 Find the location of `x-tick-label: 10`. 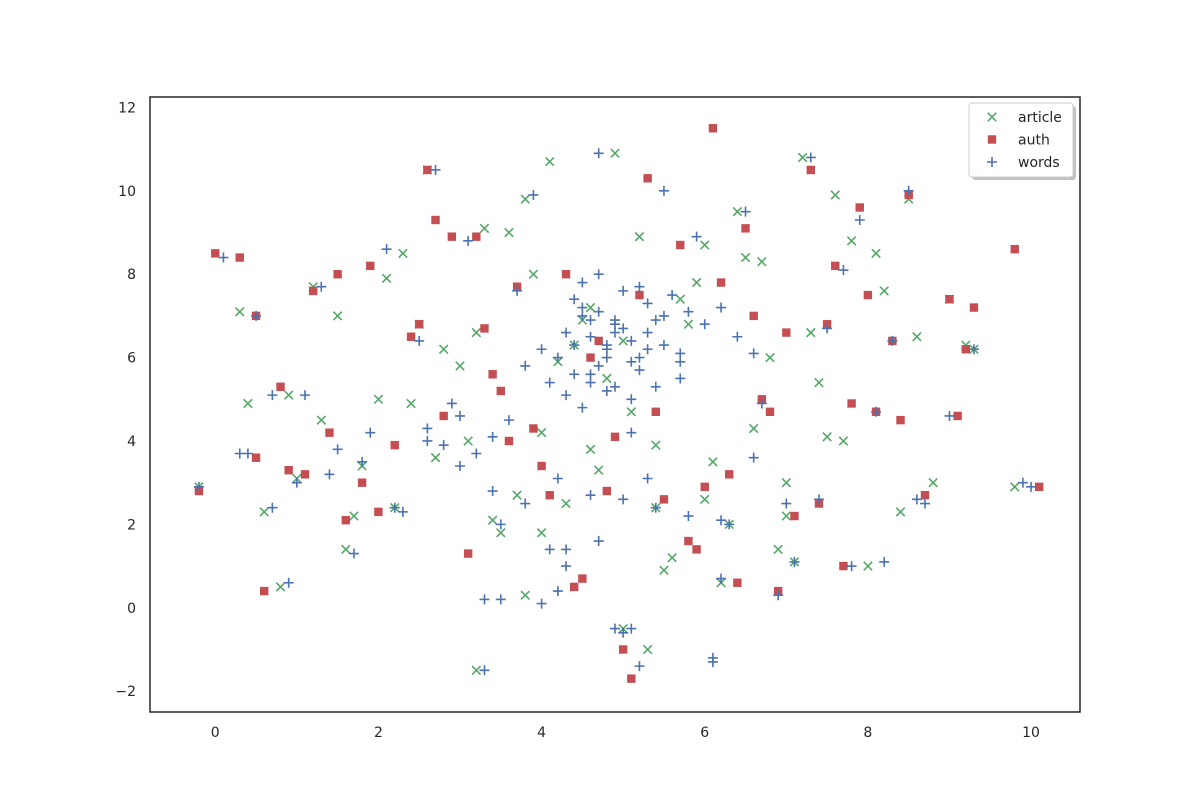

x-tick-label: 10 is located at coordinates (1031, 733).